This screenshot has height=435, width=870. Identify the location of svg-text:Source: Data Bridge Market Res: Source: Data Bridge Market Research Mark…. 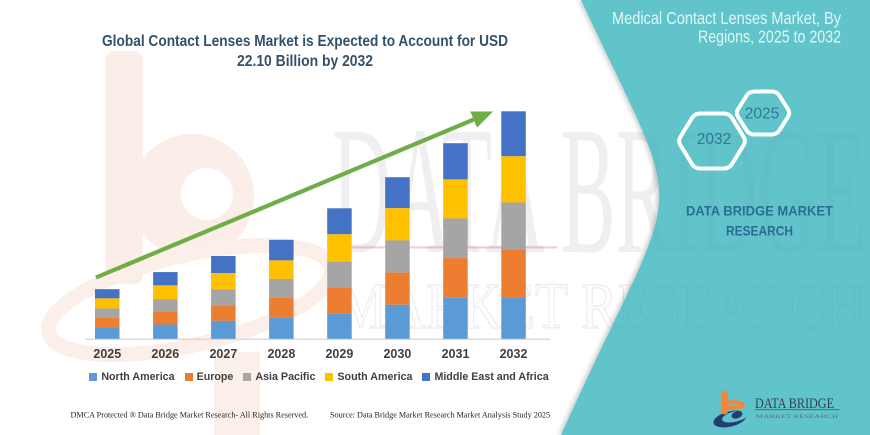
(440, 415).